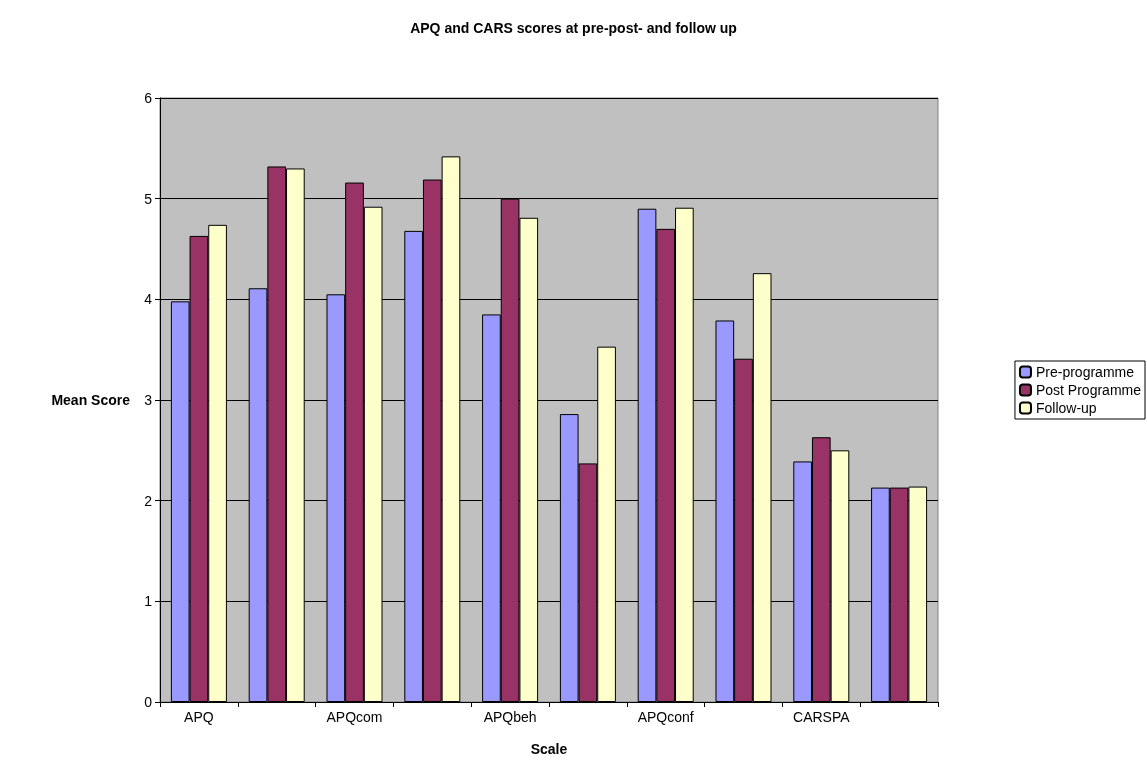 This screenshot has height=780, width=1147. I want to click on legend-label: Follow-up, so click(1066, 408).